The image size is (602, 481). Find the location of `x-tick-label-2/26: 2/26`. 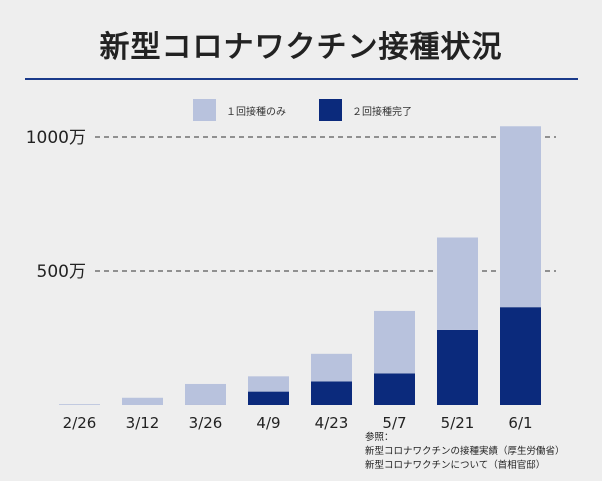

x-tick-label-2/26: 2/26 is located at coordinates (80, 423).